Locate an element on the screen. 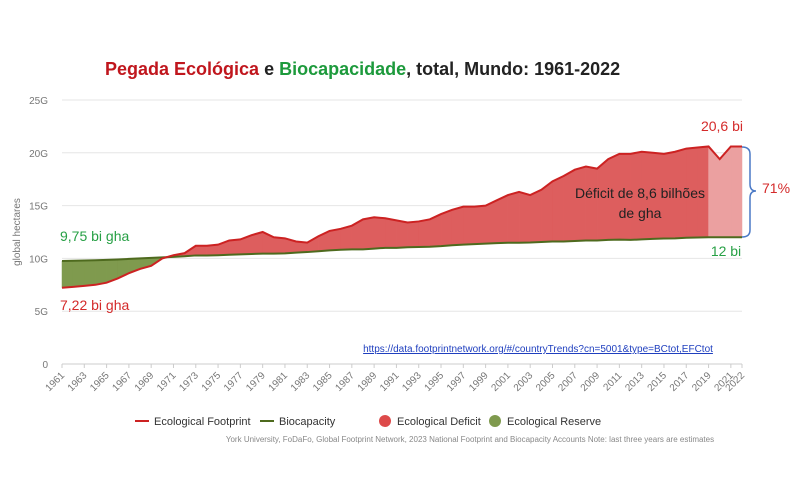  y-tick-label: 5G is located at coordinates (42, 312).